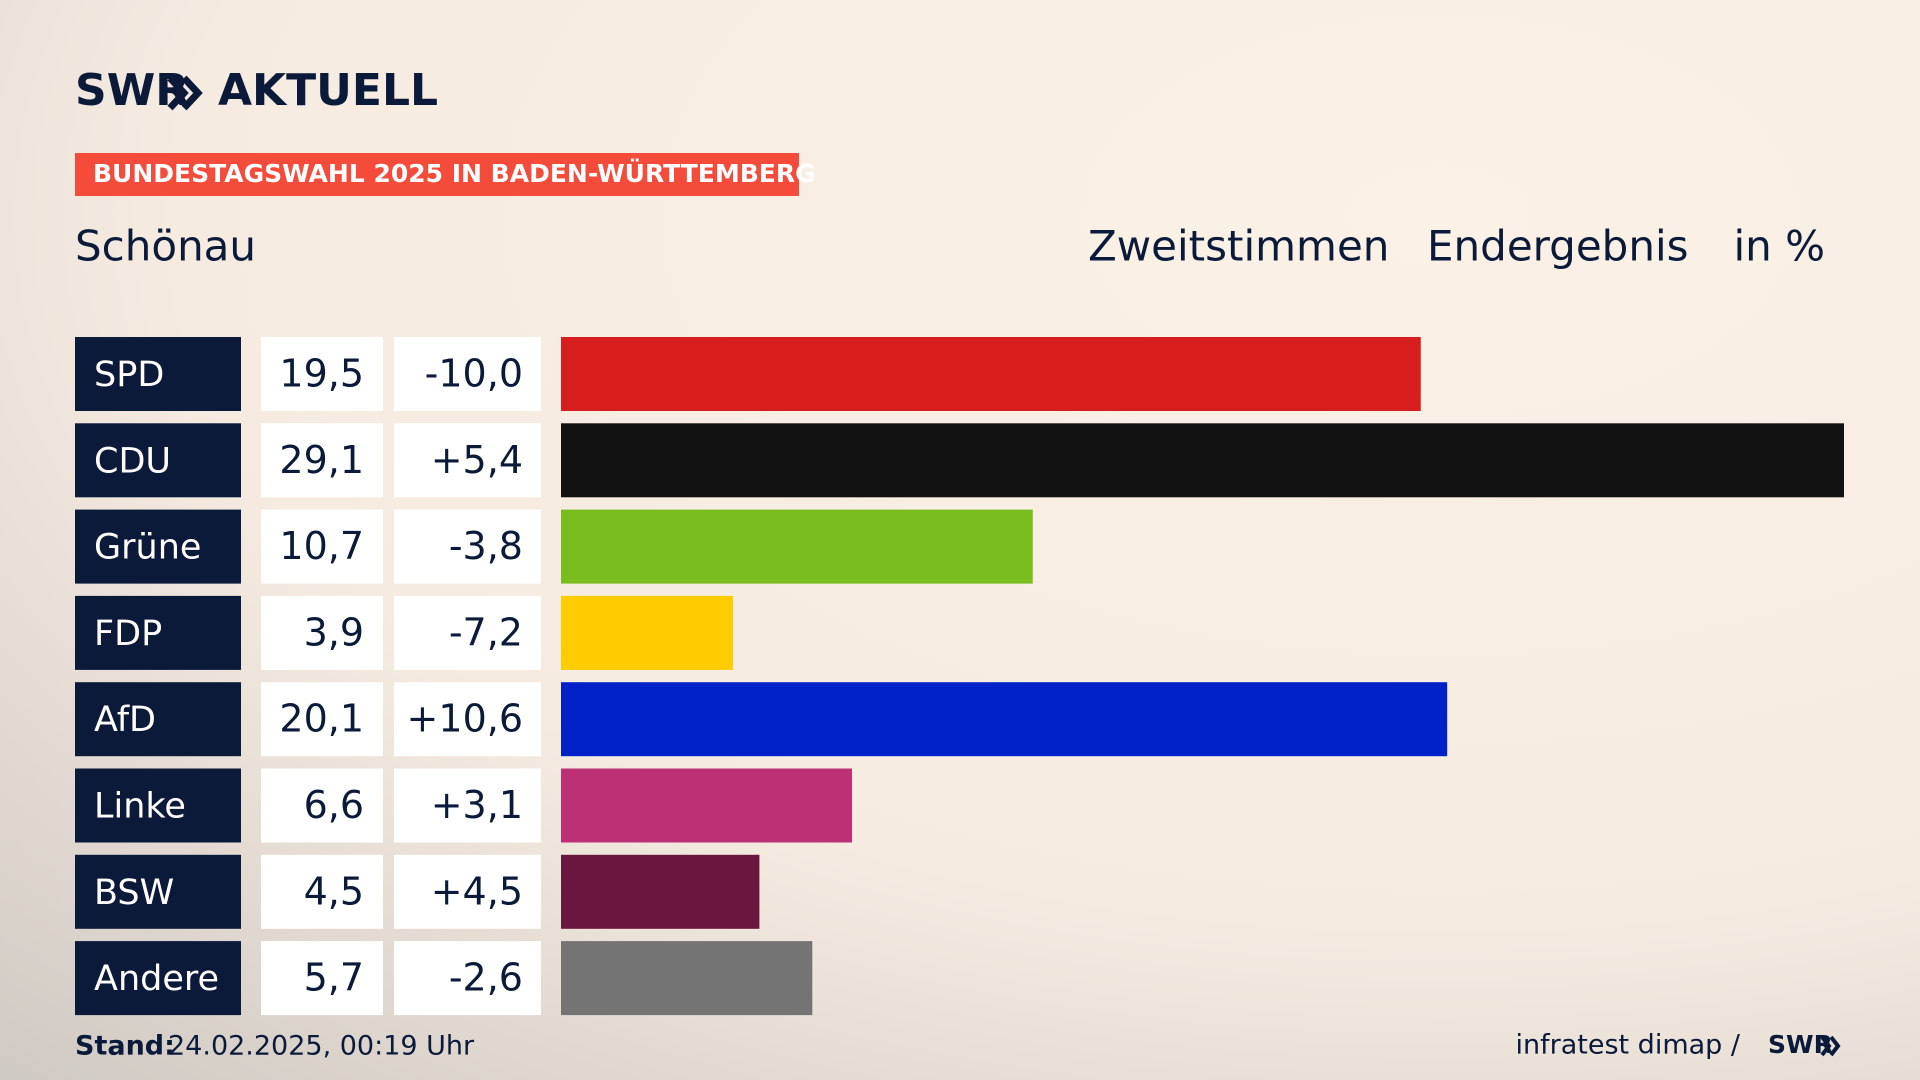 The width and height of the screenshot is (1920, 1080). Describe the element at coordinates (1558, 246) in the screenshot. I see `subtitle: Endergebnis` at that location.